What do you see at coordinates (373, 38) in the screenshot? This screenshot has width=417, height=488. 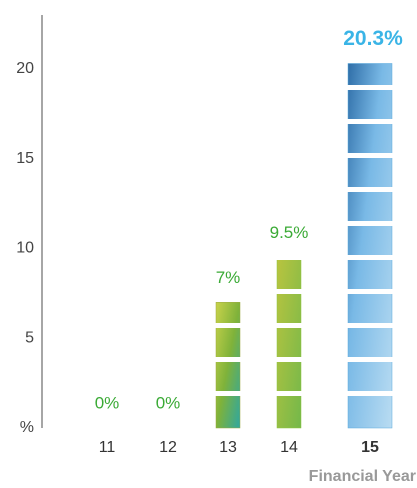 I see `value-label: 20.3%` at bounding box center [373, 38].